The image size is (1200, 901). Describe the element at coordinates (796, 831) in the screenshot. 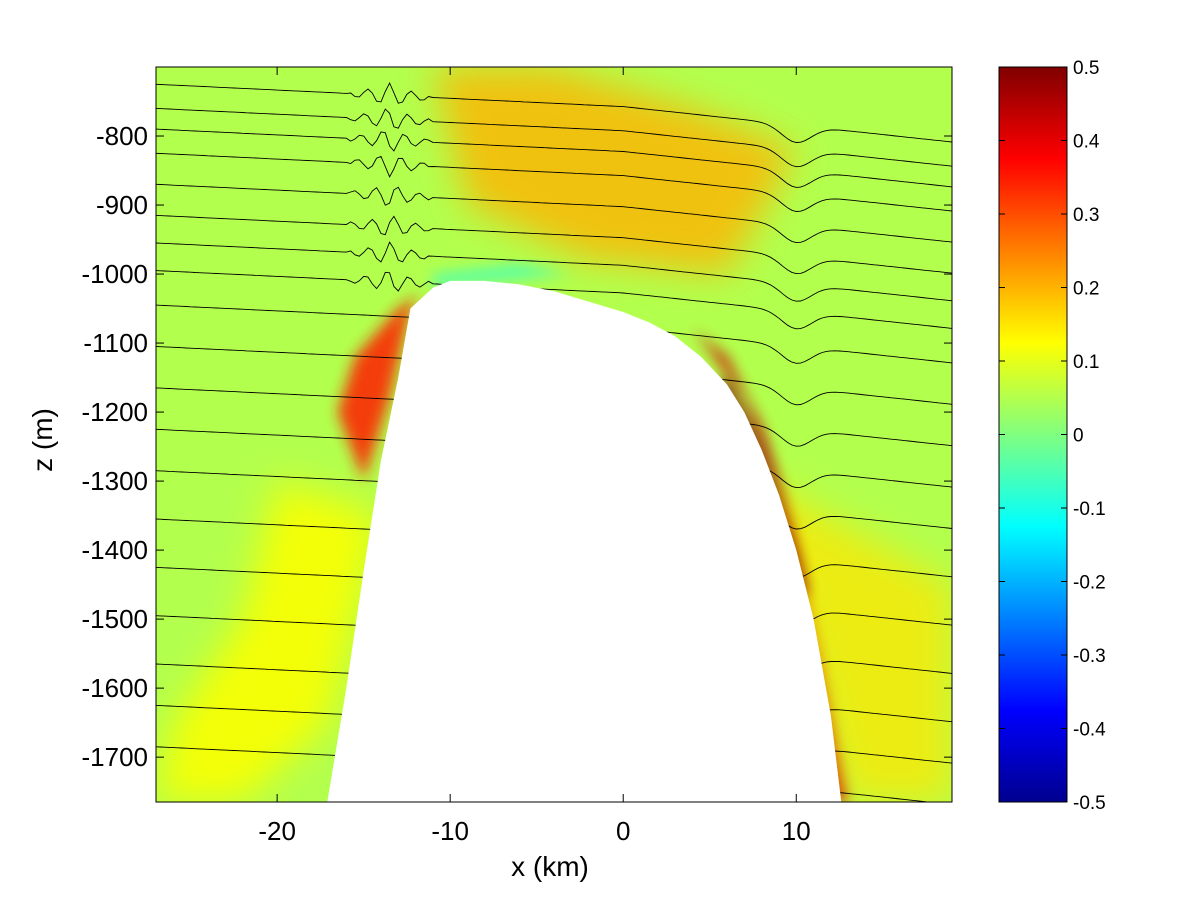

I see `x-tick-label: 10` at that location.